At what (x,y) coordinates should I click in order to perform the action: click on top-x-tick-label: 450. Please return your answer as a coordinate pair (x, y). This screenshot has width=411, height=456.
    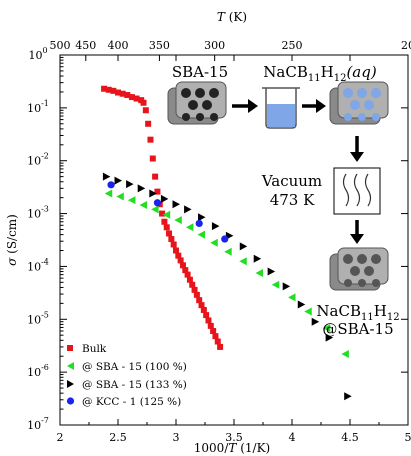
    Looking at the image, I should click on (85, 45).